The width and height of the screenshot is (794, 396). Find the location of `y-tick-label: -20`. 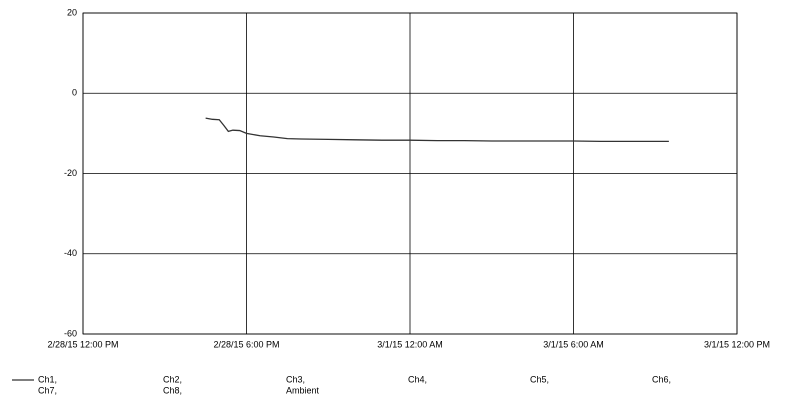

y-tick-label: -20 is located at coordinates (70, 173).